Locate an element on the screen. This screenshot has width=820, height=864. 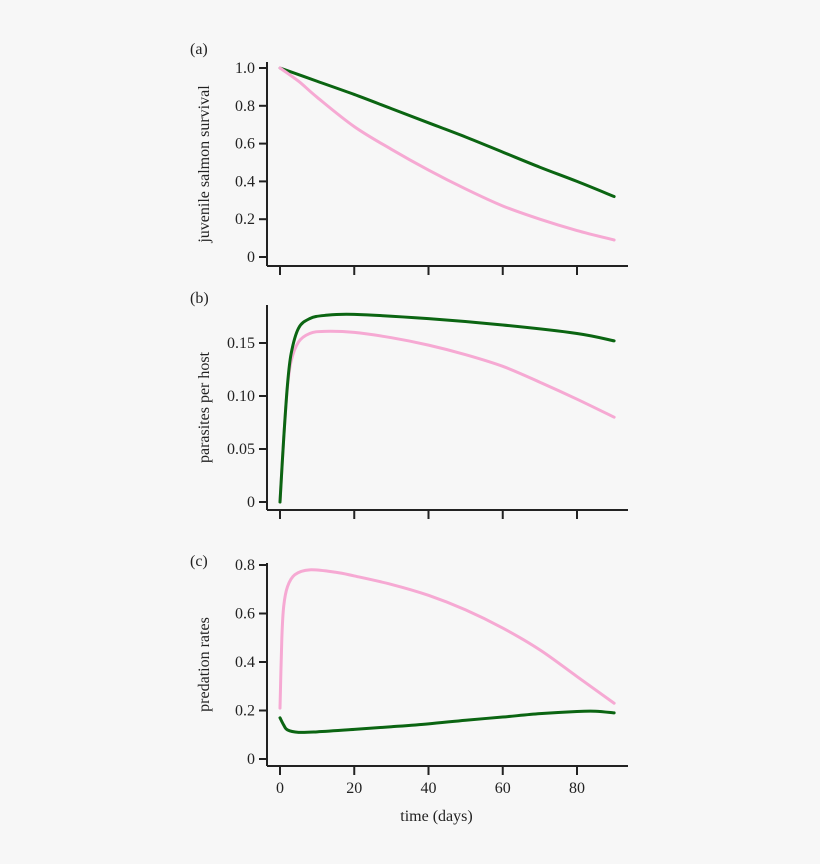
y-tick-label: 0.05 is located at coordinates (241, 449).